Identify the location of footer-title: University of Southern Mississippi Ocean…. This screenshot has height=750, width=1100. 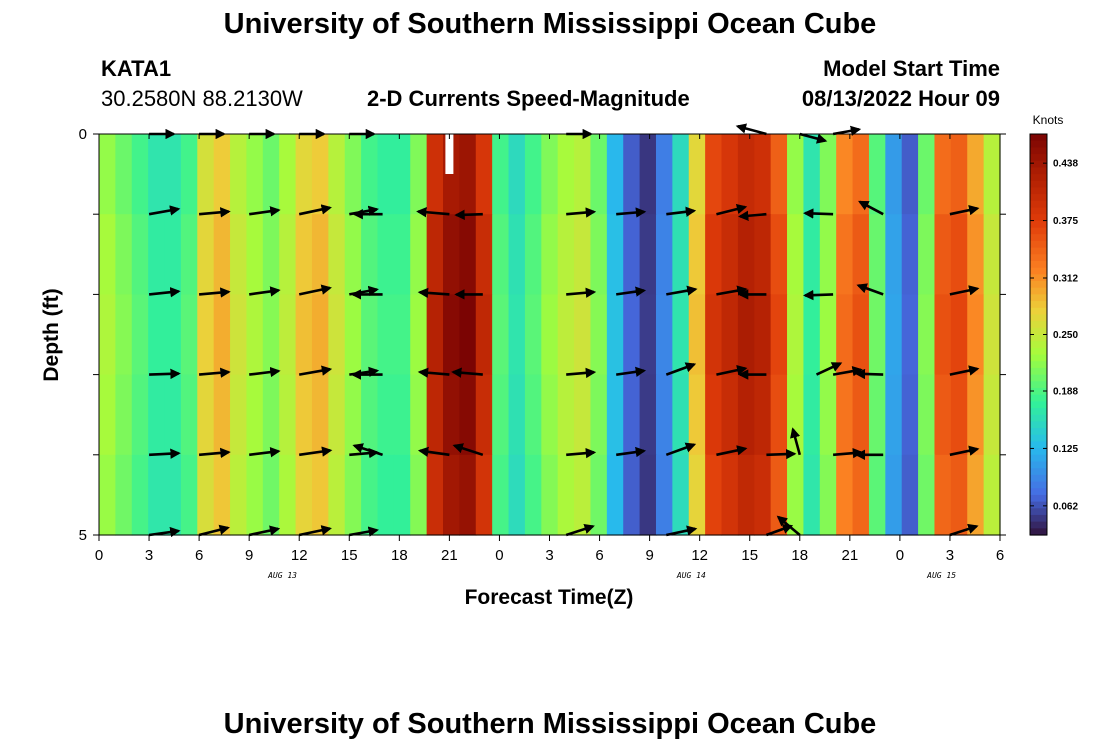
(550, 724).